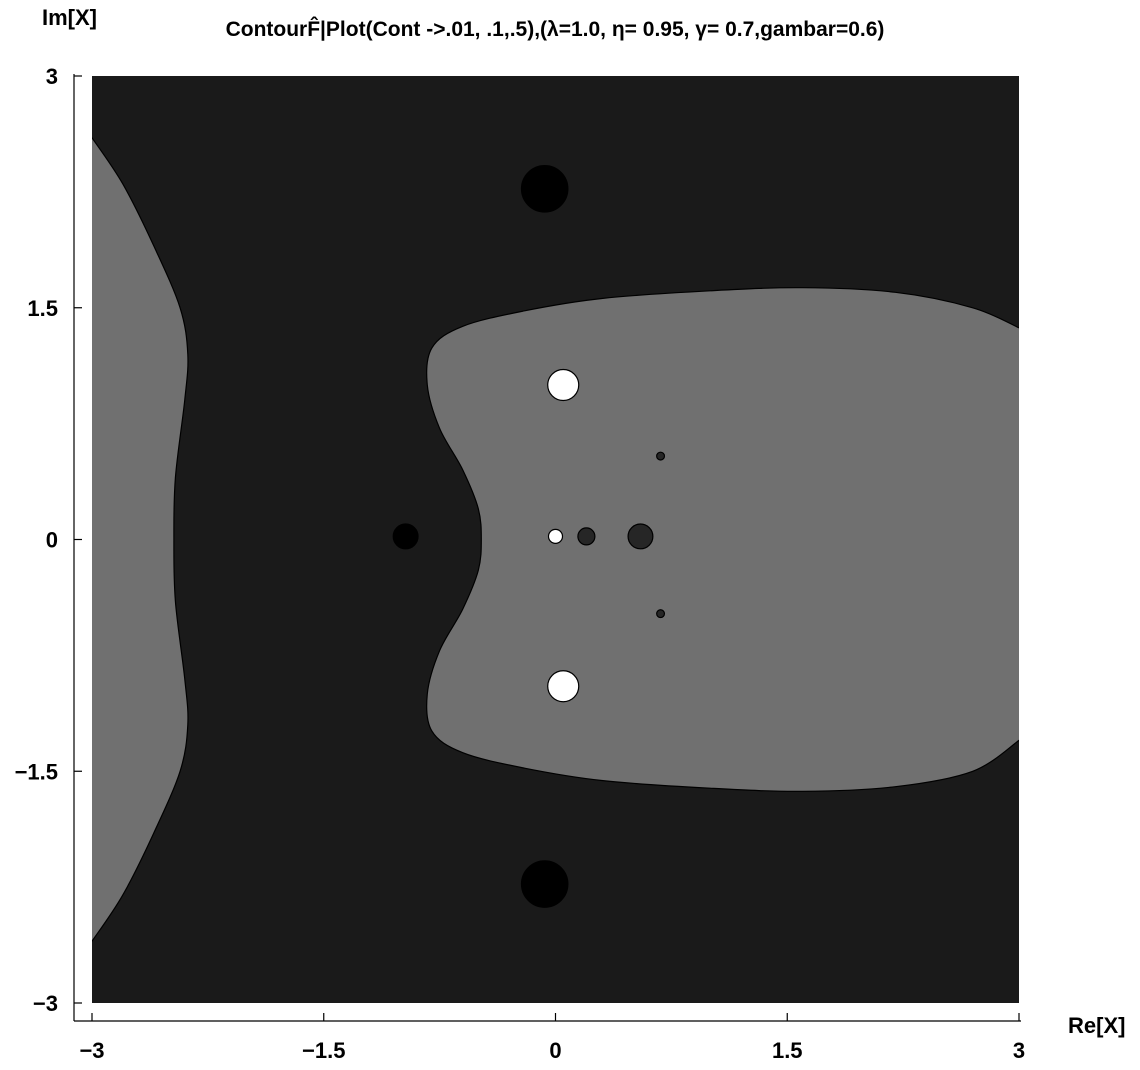 The height and width of the screenshot is (1070, 1140). I want to click on contour-region-left-band, so click(140, 539).